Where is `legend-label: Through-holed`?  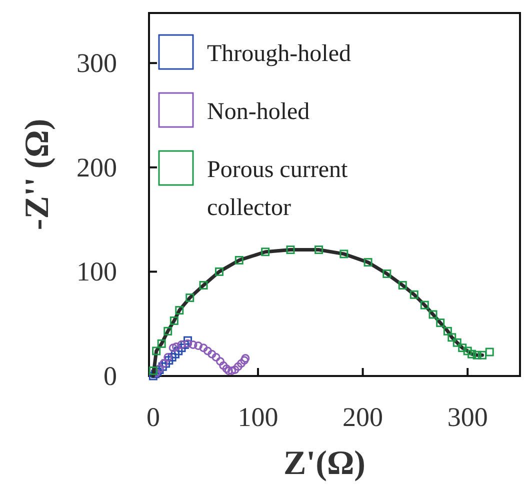
legend-label: Through-holed is located at coordinates (279, 54).